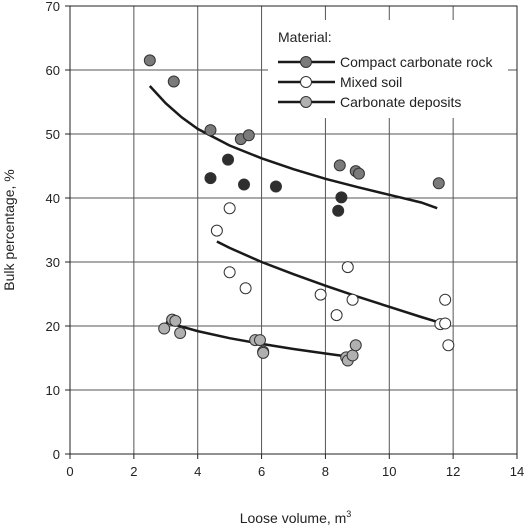 This screenshot has width=524, height=527. Describe the element at coordinates (389, 471) in the screenshot. I see `x-tick-label: 10` at that location.